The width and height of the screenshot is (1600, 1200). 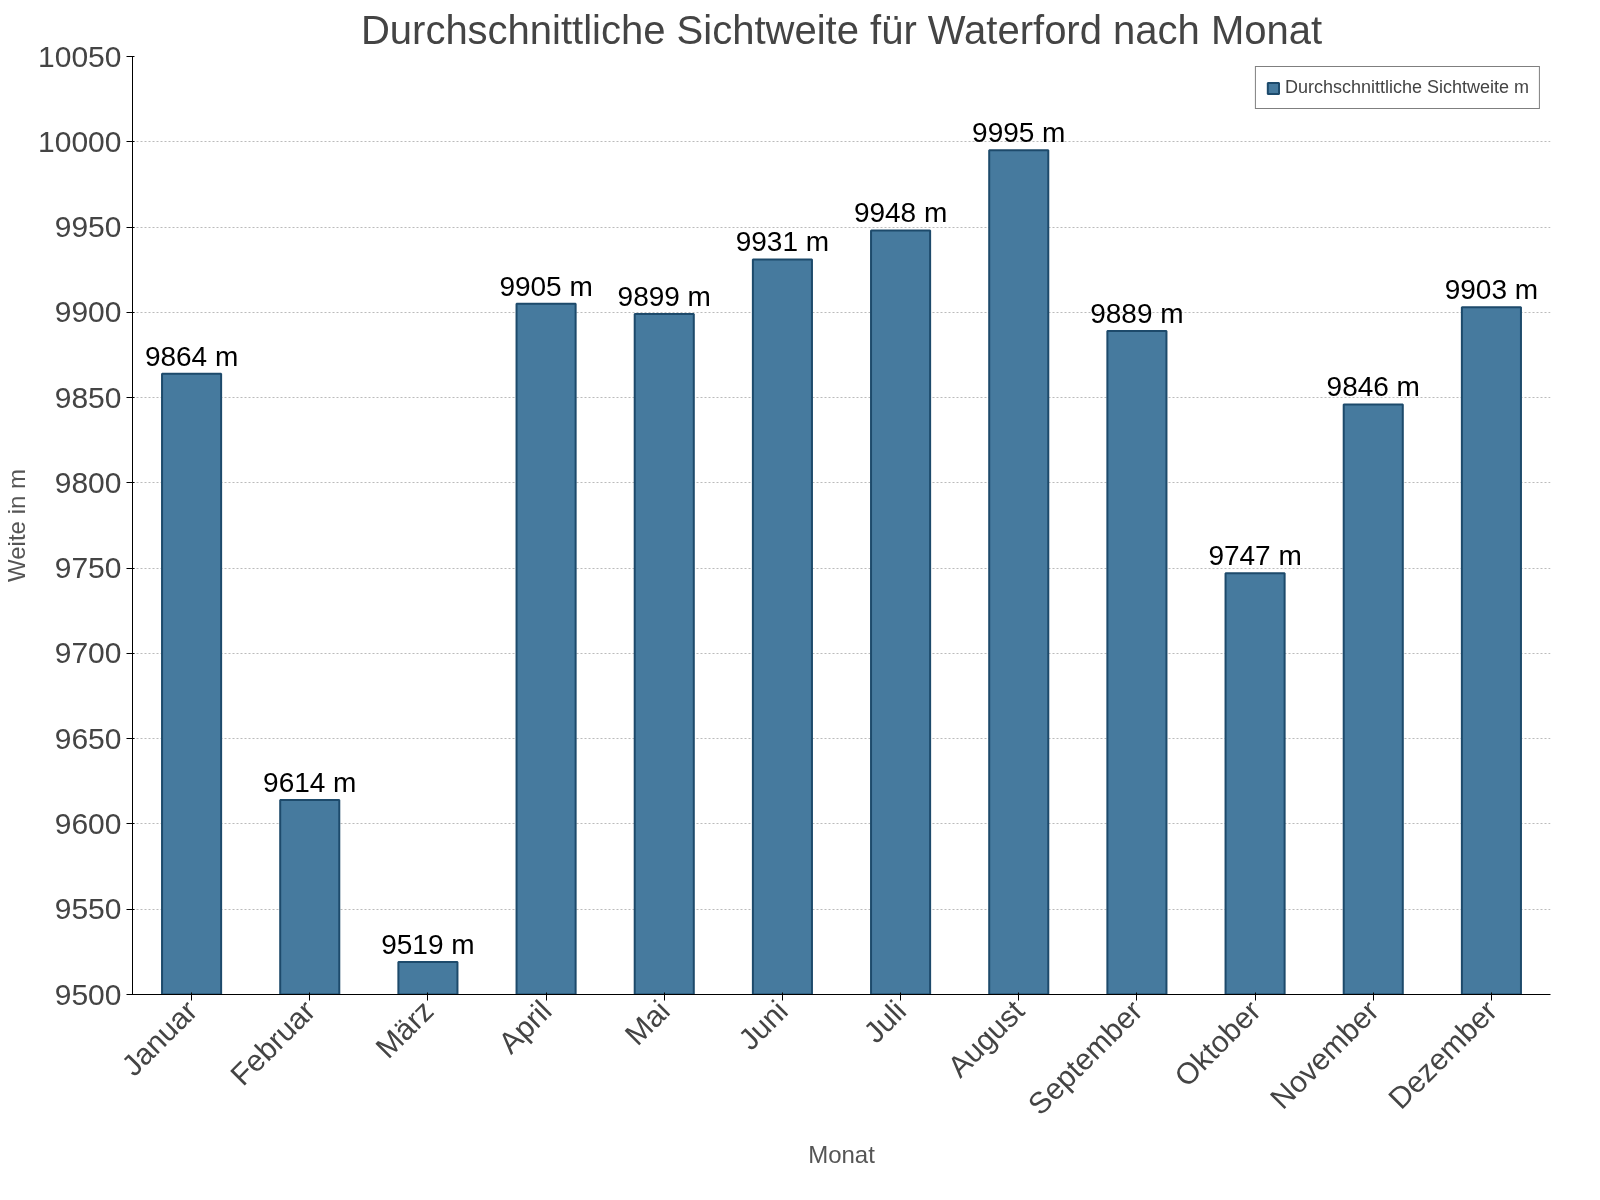 I want to click on y-tick-label: 9700, so click(x=88, y=653).